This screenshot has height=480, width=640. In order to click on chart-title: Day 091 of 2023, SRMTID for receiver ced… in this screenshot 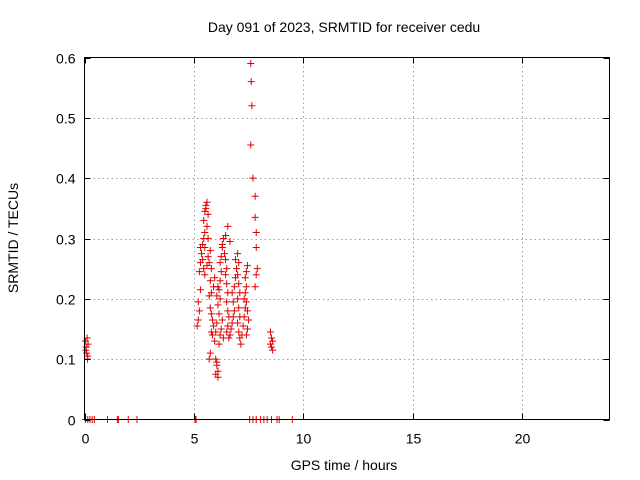, I will do `click(344, 27)`.